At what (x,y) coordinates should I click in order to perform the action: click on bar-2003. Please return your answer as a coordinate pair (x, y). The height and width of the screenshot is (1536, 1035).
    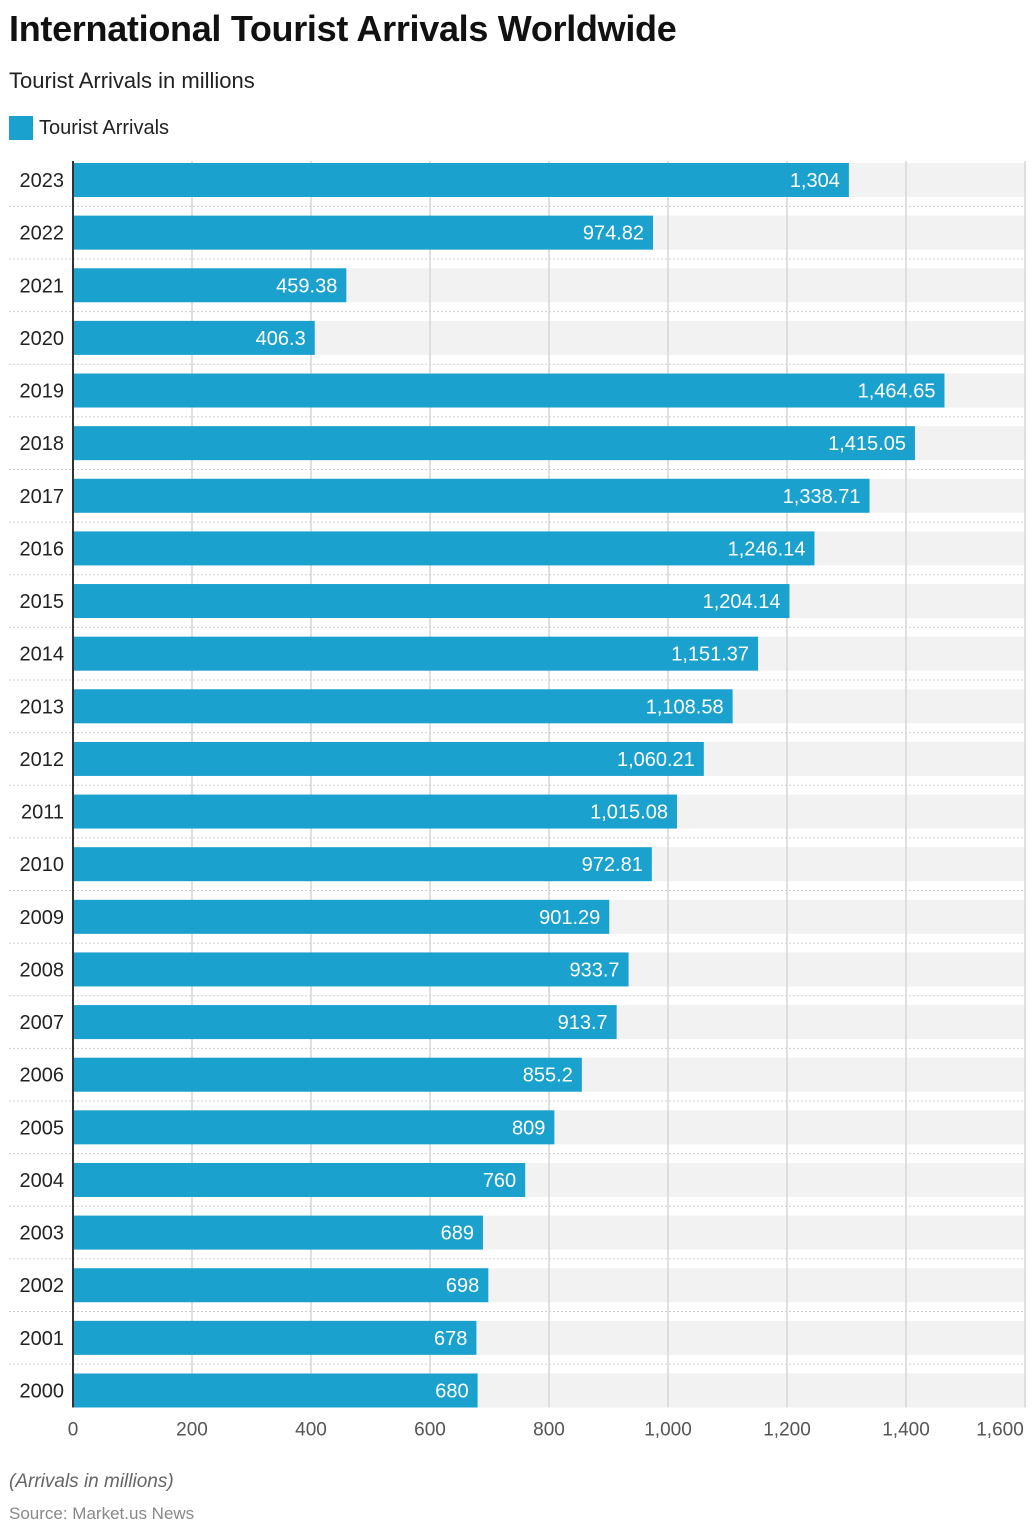
    Looking at the image, I should click on (278, 1232).